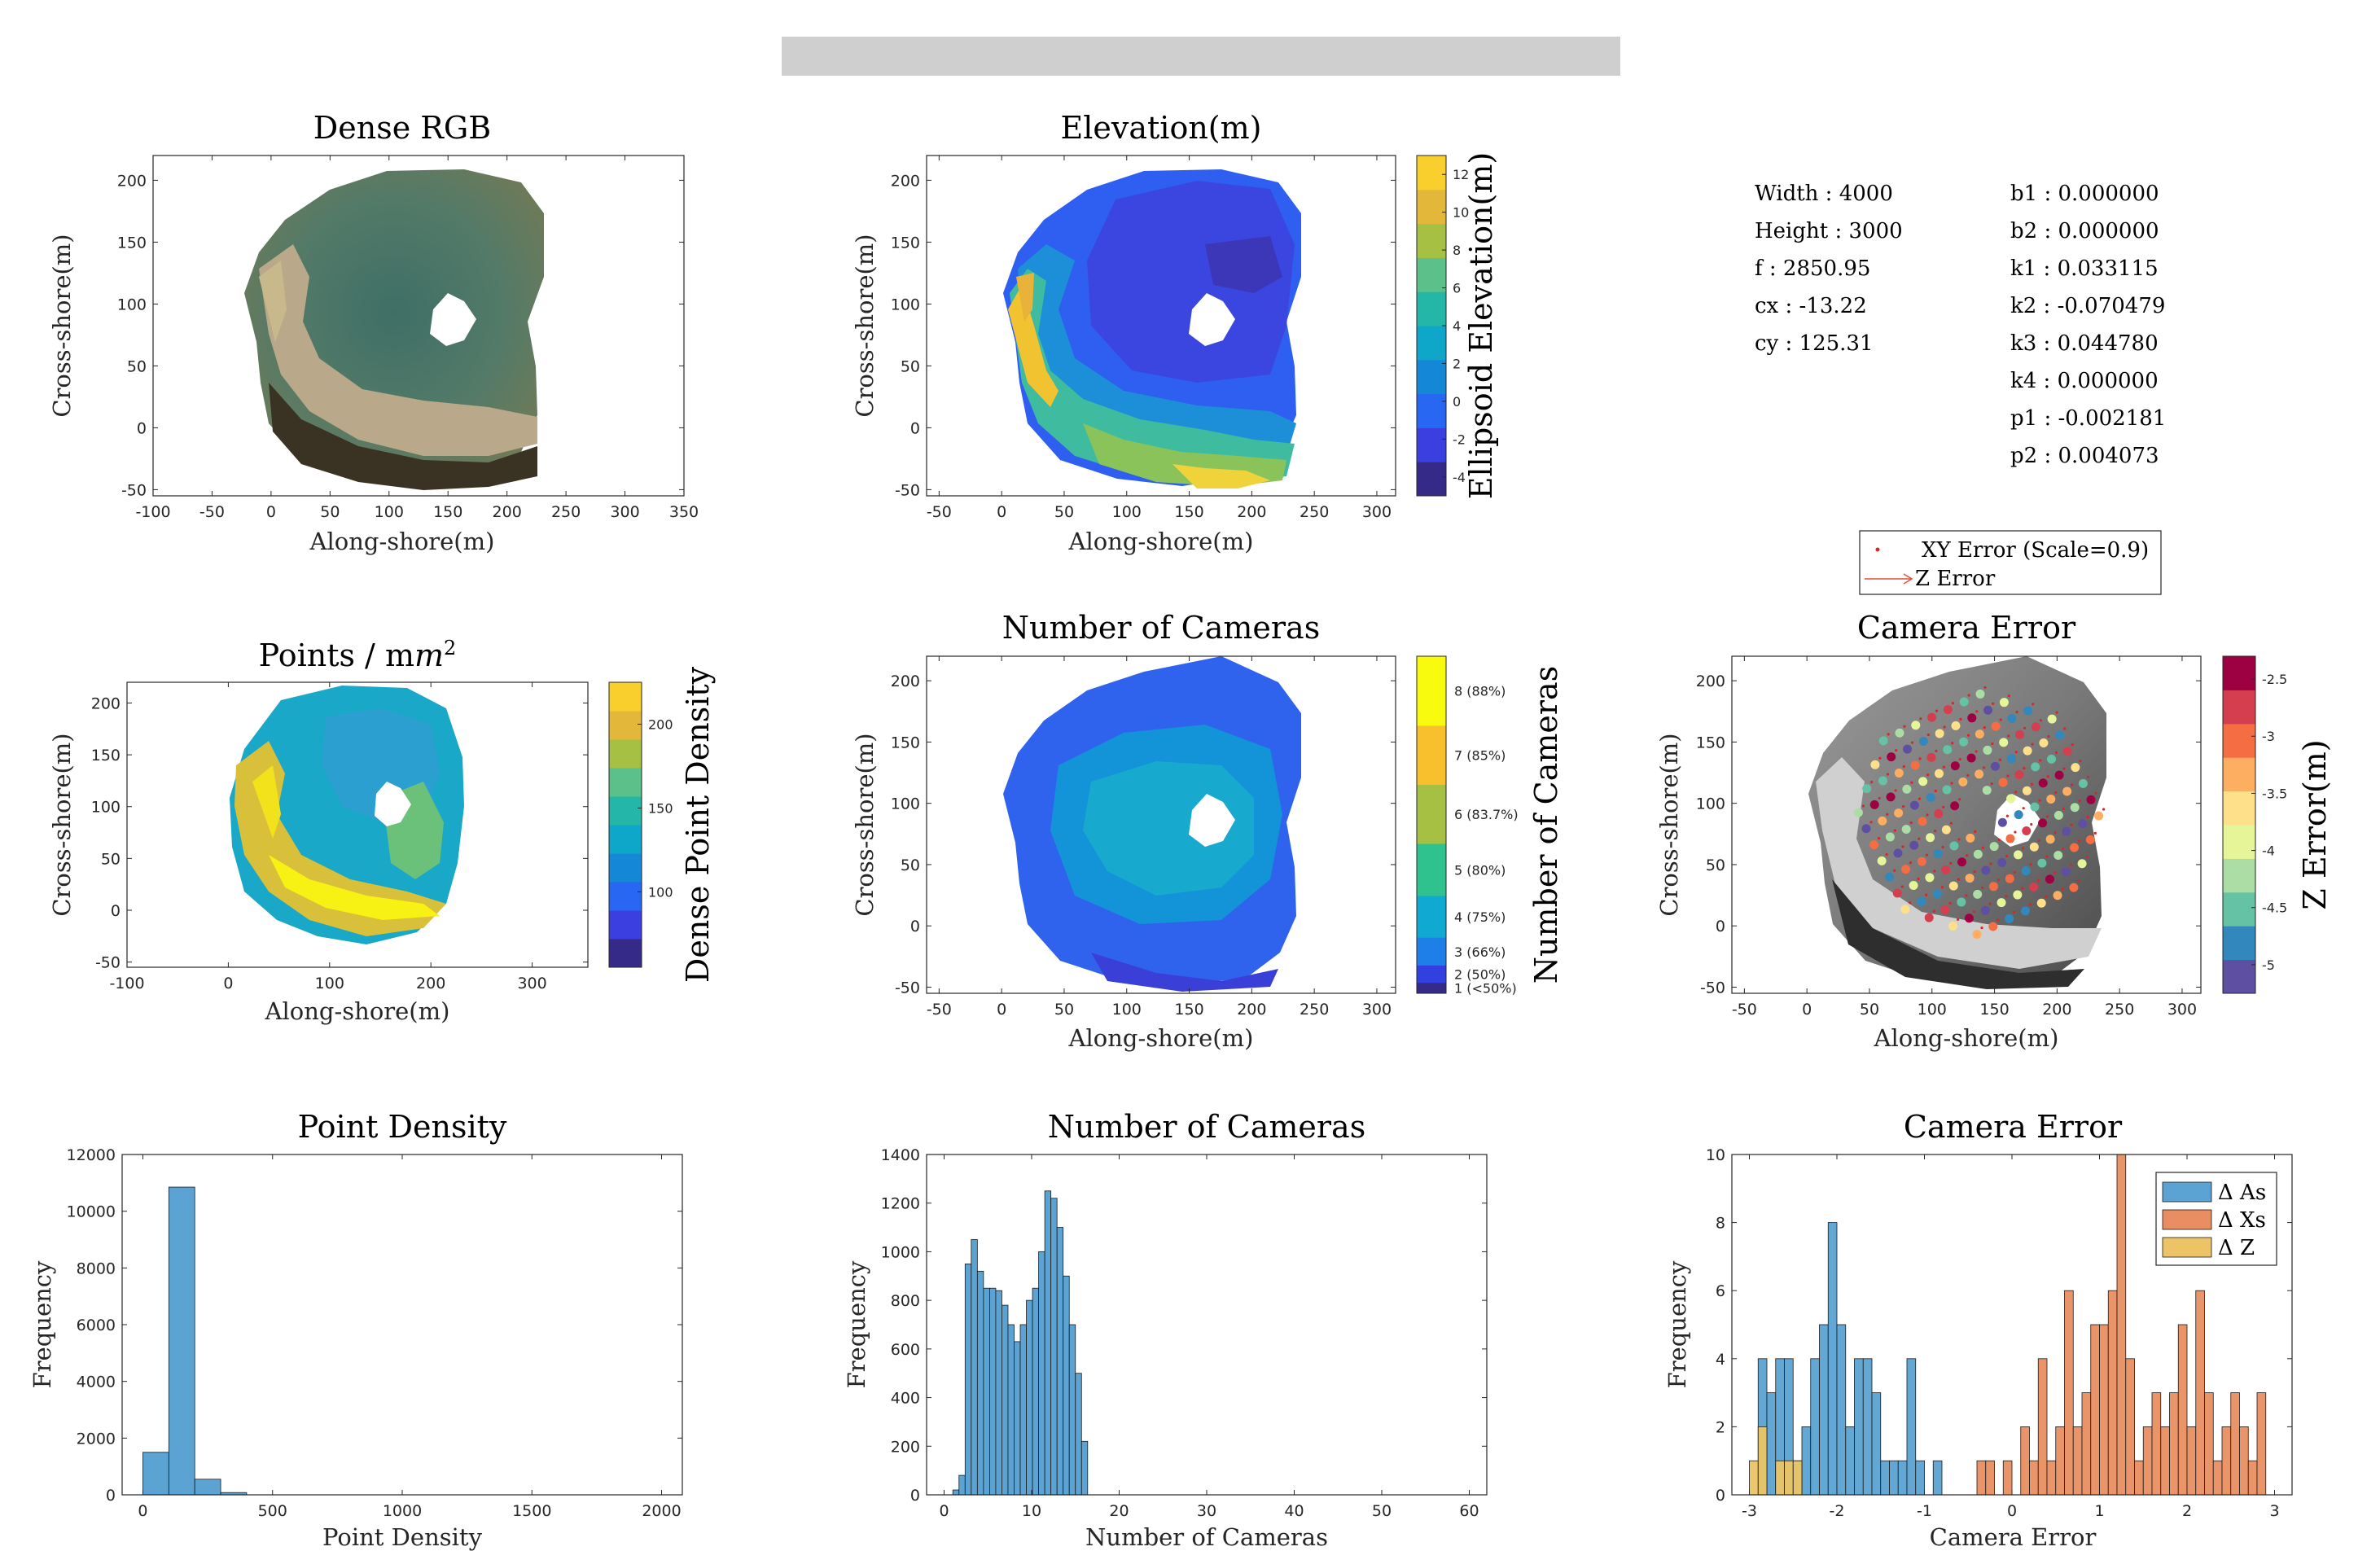 The image size is (2380, 1551). What do you see at coordinates (366, 332) in the screenshot?
I see `dense-rgb-panel: Dense RGB Along-shore(m) Cross-shore(m)` at bounding box center [366, 332].